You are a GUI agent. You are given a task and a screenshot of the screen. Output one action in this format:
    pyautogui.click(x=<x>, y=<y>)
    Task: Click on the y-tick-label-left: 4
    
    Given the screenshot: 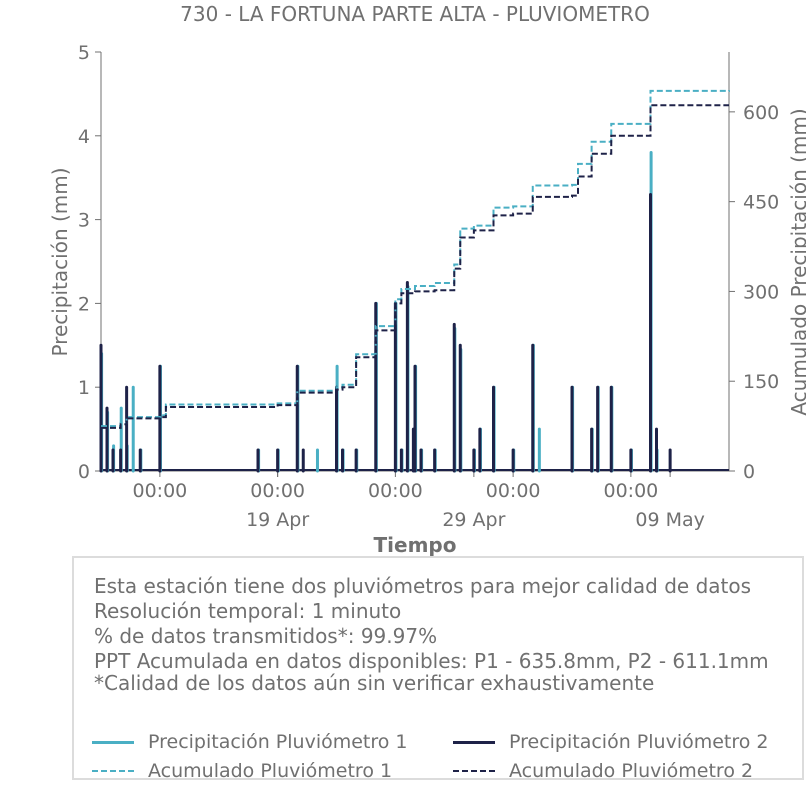 What is the action you would take?
    pyautogui.click(x=84, y=137)
    